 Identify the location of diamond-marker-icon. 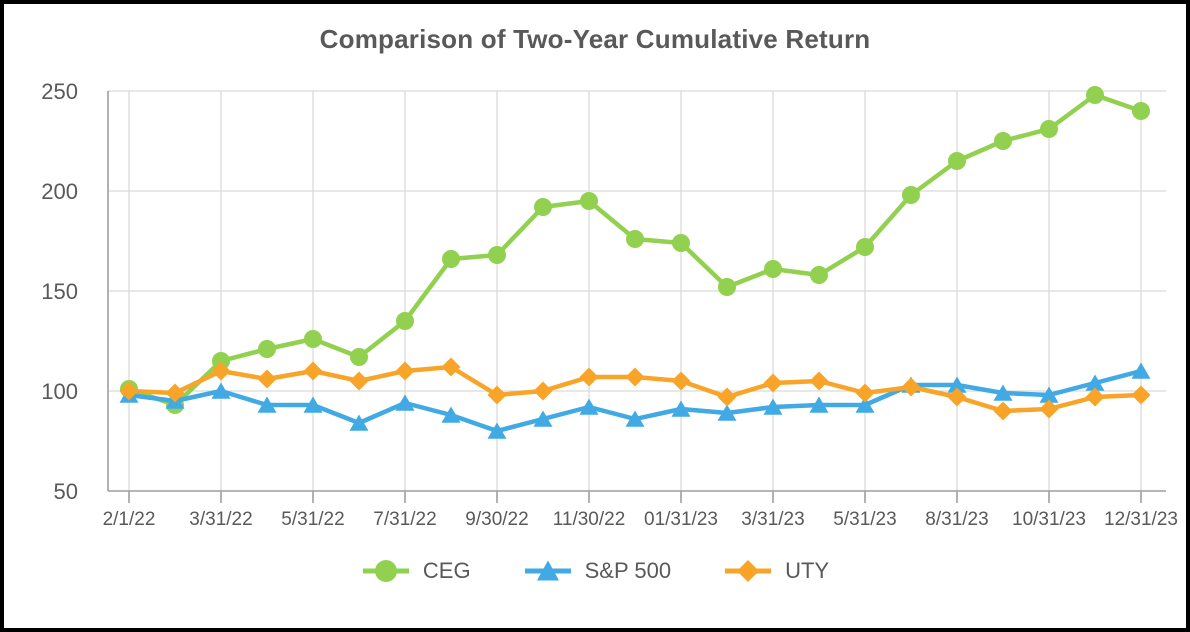
(748, 571).